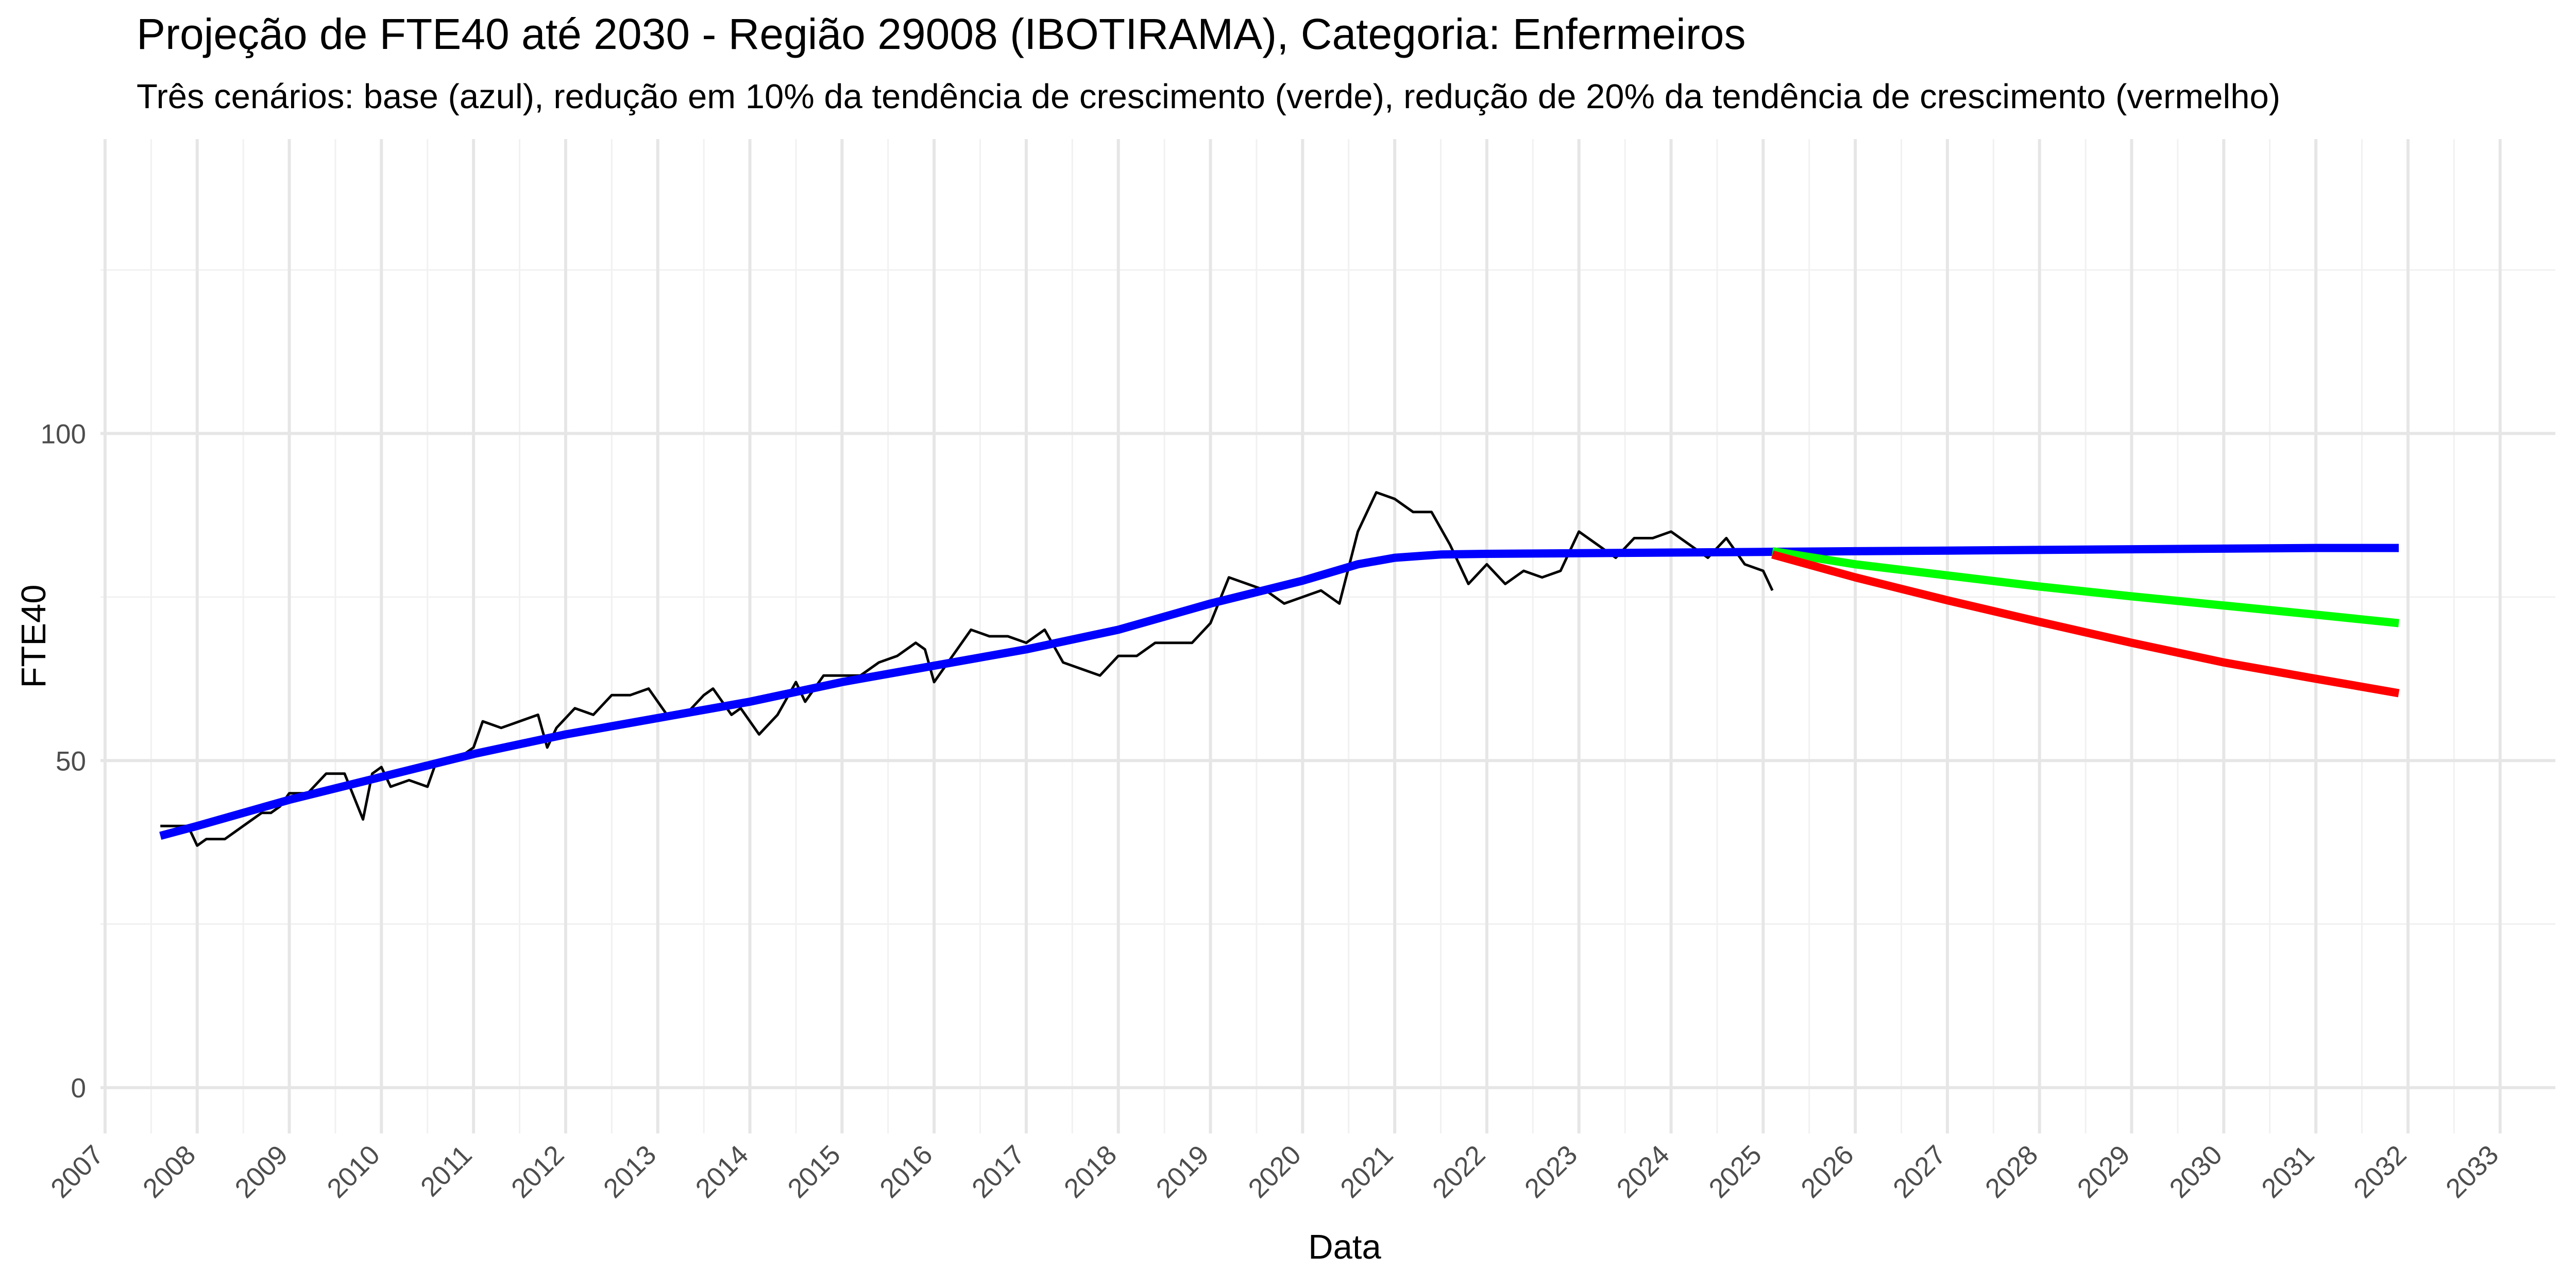  I want to click on x-tick-label: 2025, so click(1735, 1172).